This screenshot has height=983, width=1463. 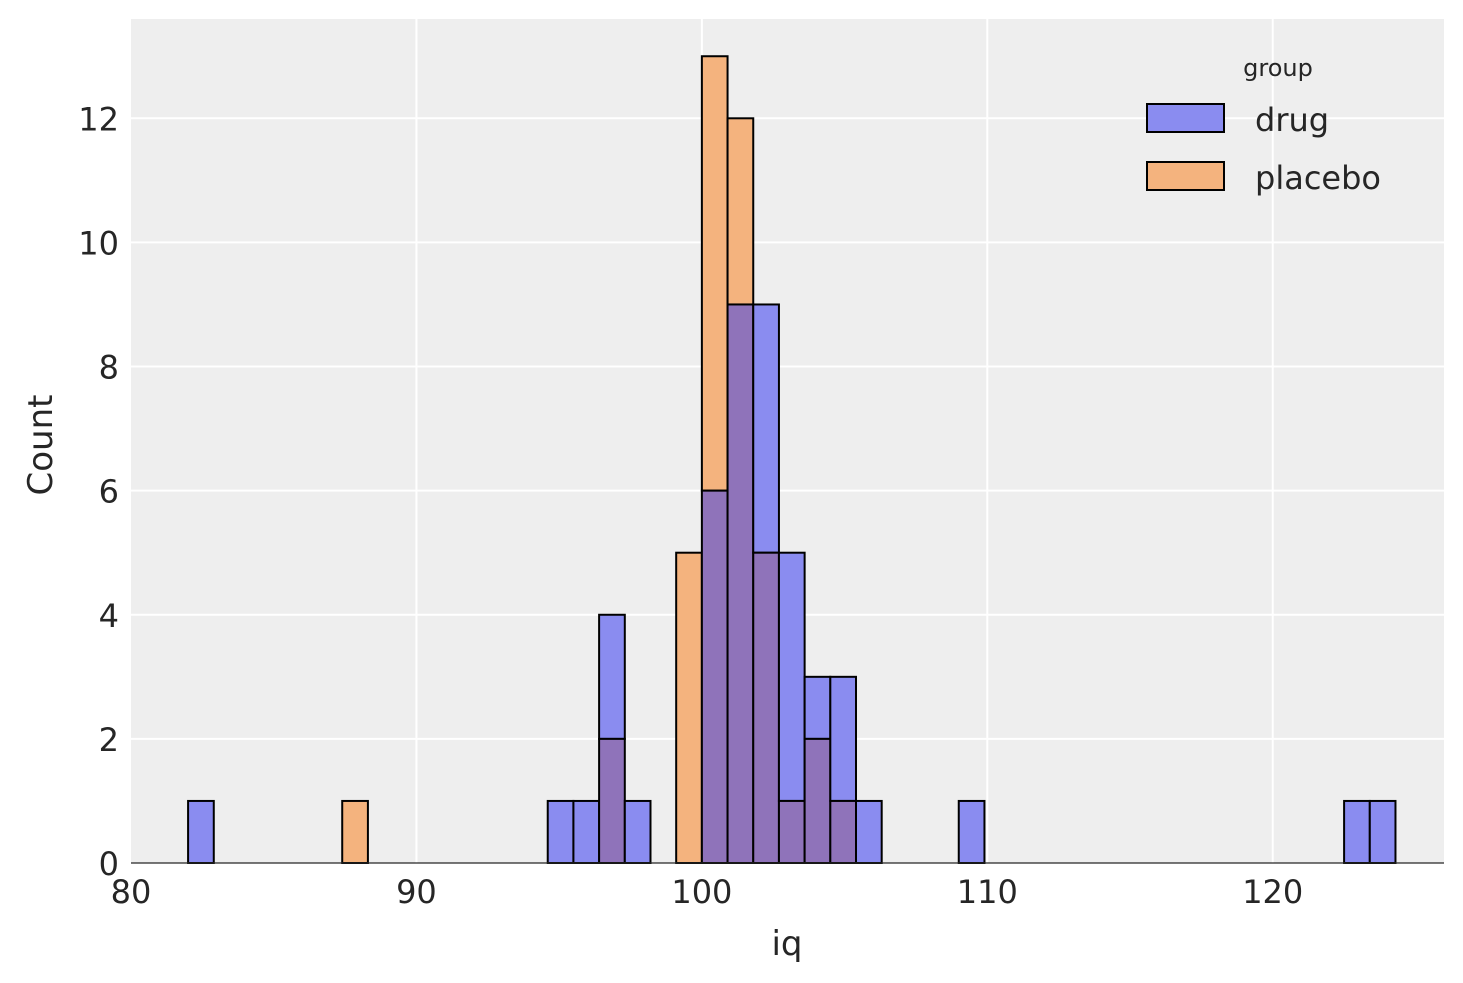 I want to click on y-tick-label: 0, so click(x=109, y=864).